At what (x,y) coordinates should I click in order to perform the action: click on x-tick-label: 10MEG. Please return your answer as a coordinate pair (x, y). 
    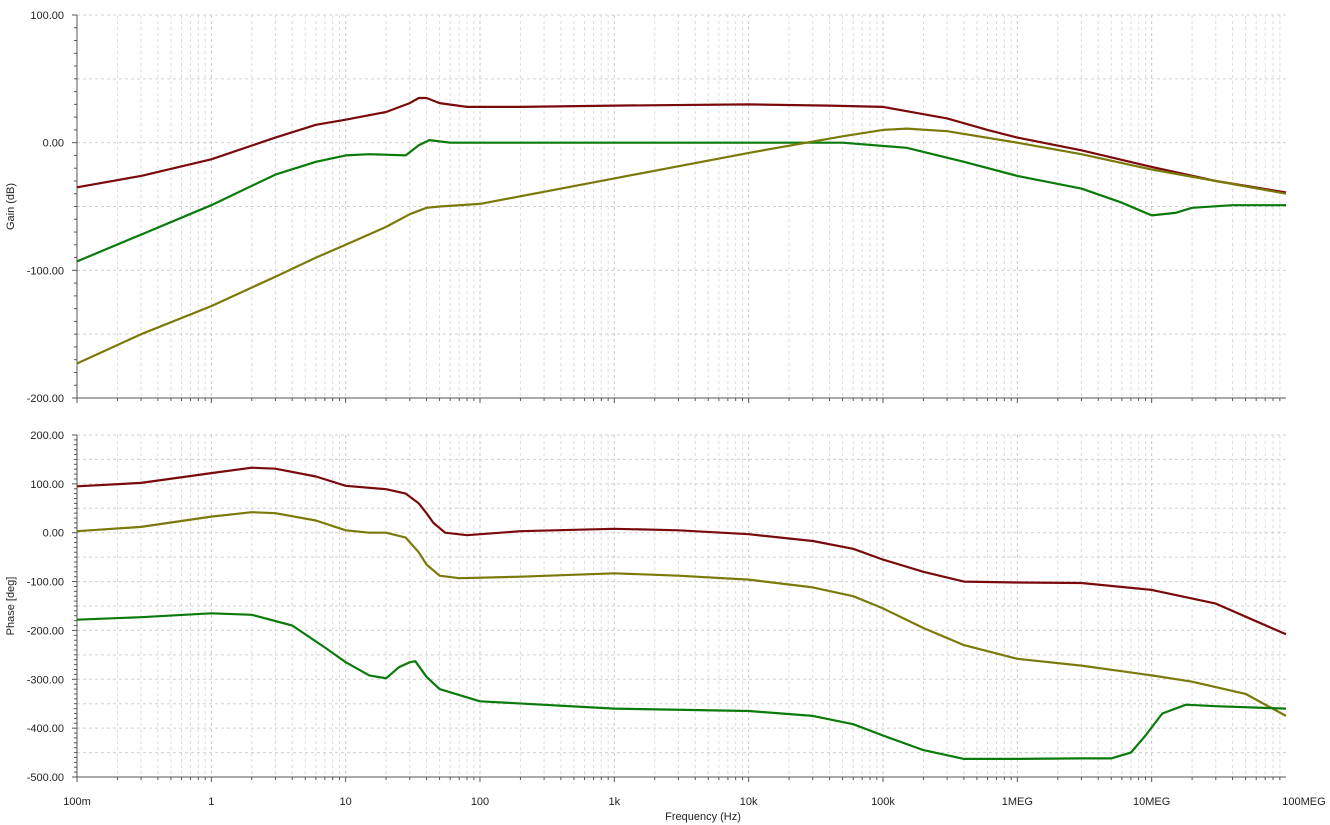
    Looking at the image, I should click on (1151, 802).